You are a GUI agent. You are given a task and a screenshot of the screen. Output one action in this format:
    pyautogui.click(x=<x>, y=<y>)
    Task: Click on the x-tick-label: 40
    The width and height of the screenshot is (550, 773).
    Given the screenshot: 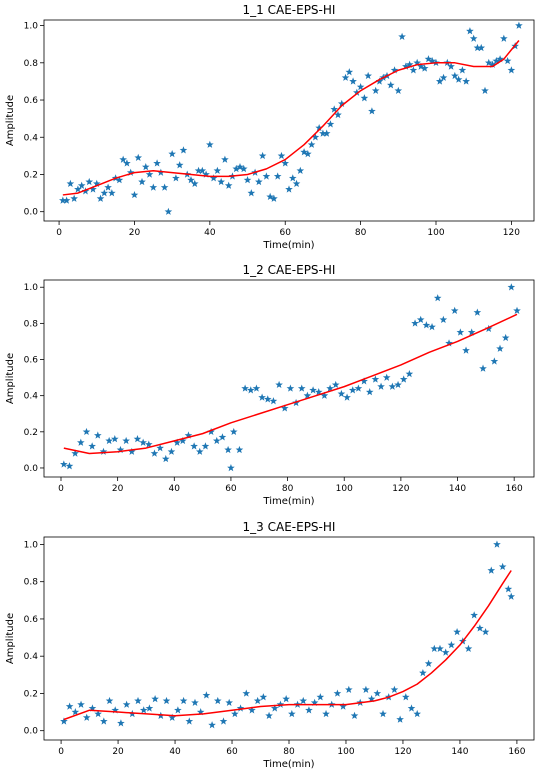 What is the action you would take?
    pyautogui.click(x=210, y=233)
    